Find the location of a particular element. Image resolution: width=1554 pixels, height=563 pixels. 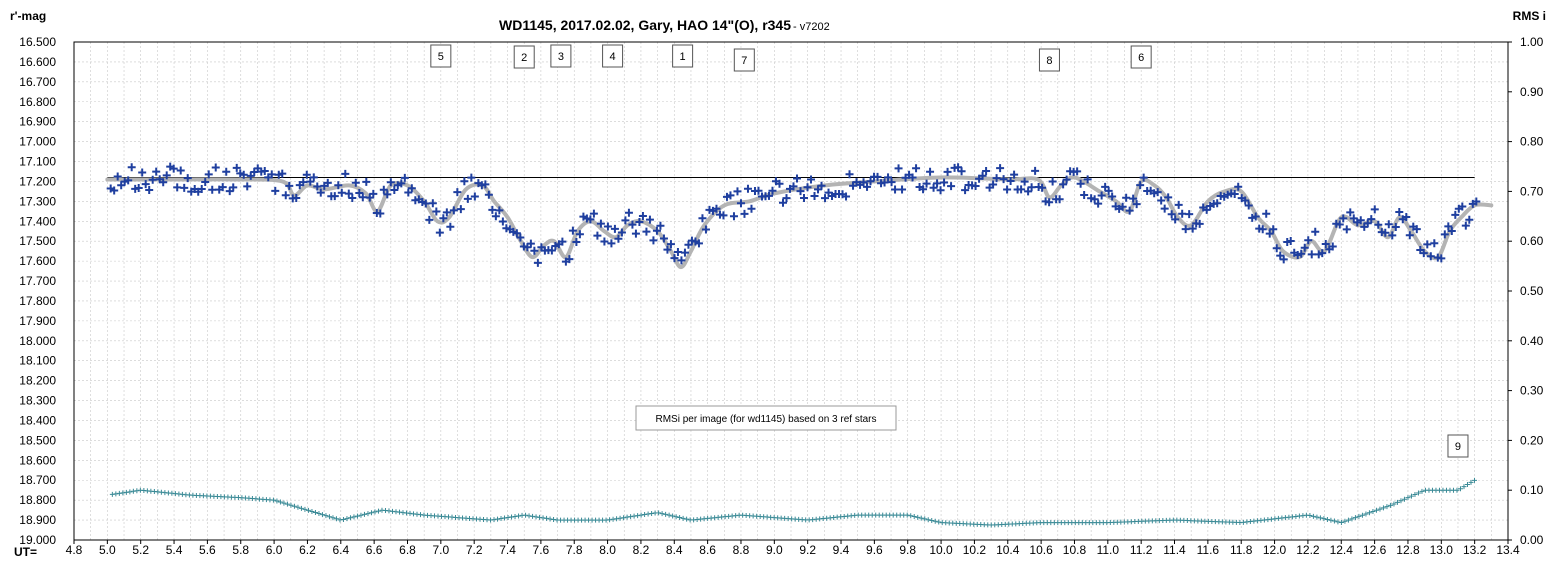

x-tick-label: 13.2 is located at coordinates (1475, 550).